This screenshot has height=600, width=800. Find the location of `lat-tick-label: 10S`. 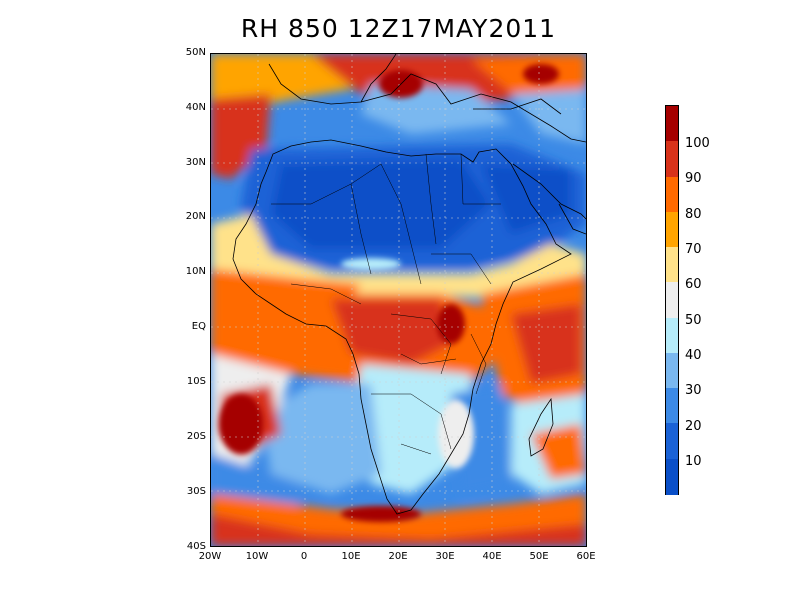

lat-tick-label: 10S is located at coordinates (196, 381).